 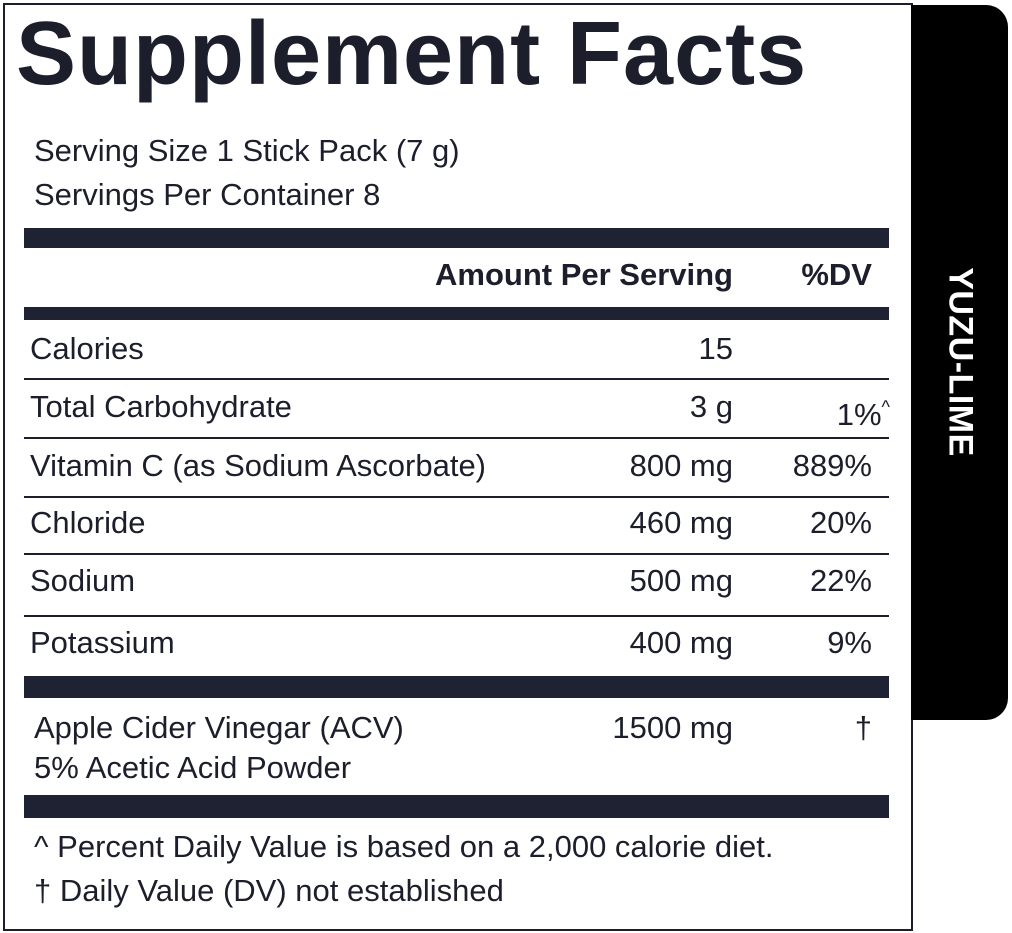 I want to click on nutrient-name: Vitamin C (as Sodium Ascorbate), so click(x=258, y=465).